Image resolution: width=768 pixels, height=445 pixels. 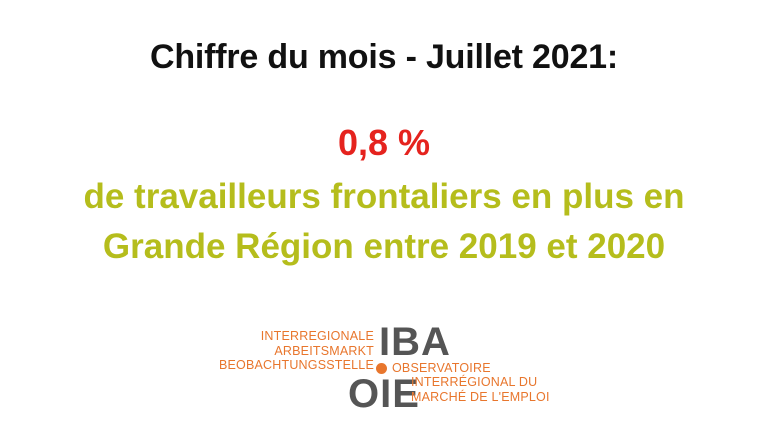 What do you see at coordinates (384, 142) in the screenshot?
I see `key-figure: 0,8 %` at bounding box center [384, 142].